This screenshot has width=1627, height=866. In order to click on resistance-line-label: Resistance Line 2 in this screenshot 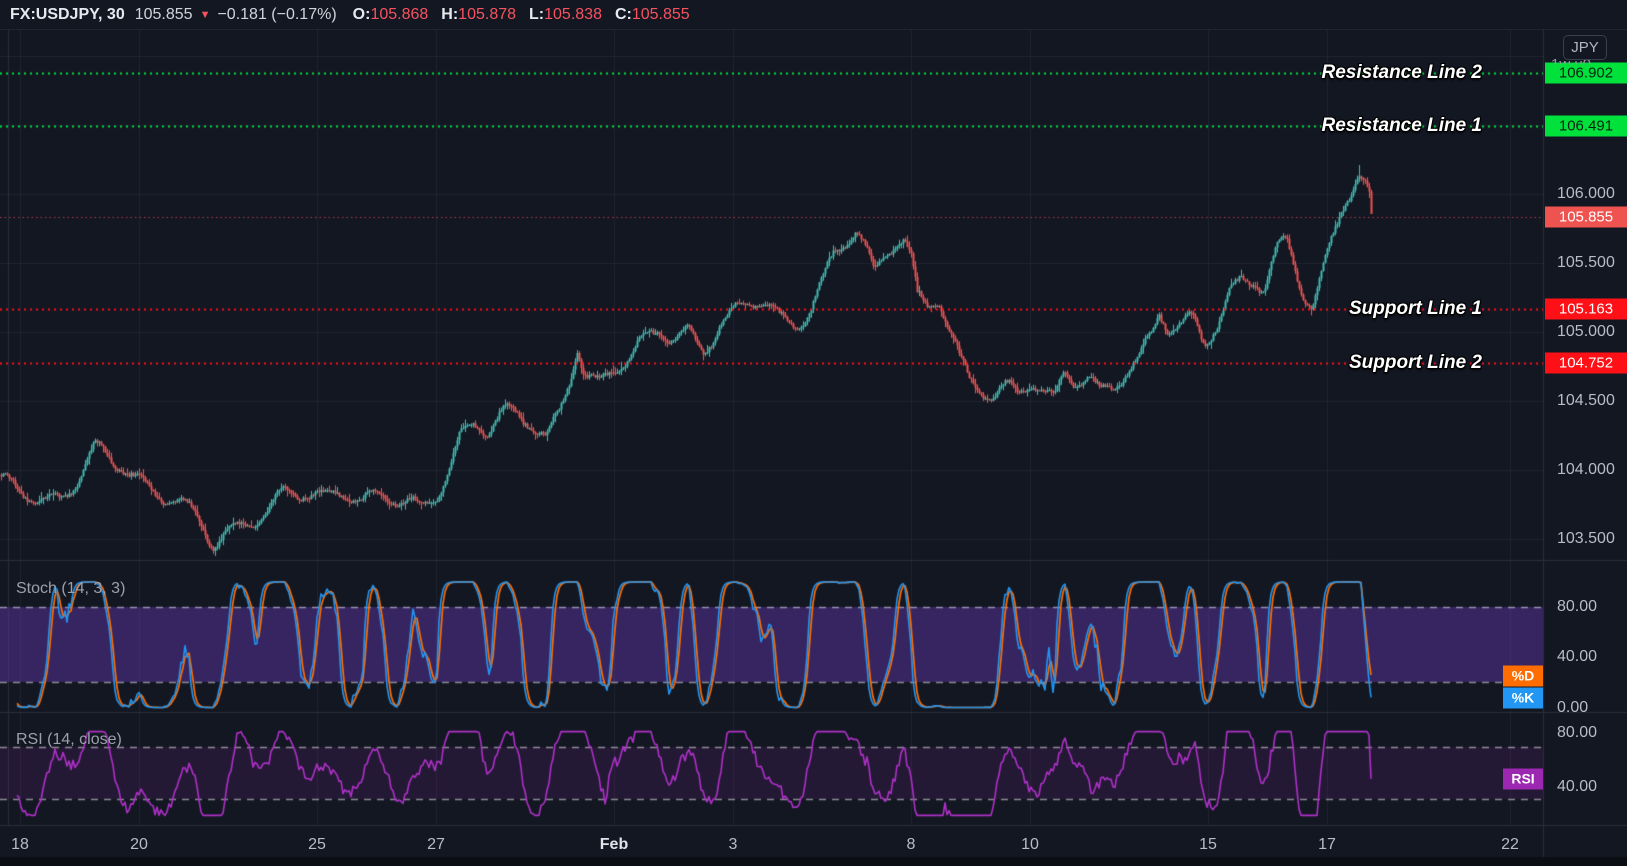, I will do `click(1401, 72)`.